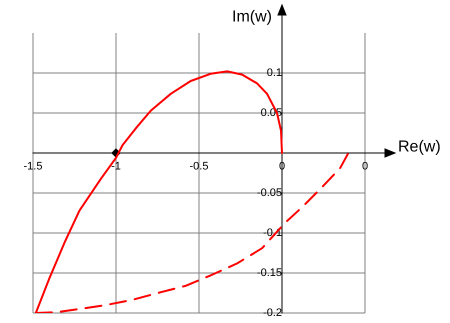 This screenshot has width=450, height=323. Describe the element at coordinates (252, 17) in the screenshot. I see `y-axis-title: Im(w)` at that location.